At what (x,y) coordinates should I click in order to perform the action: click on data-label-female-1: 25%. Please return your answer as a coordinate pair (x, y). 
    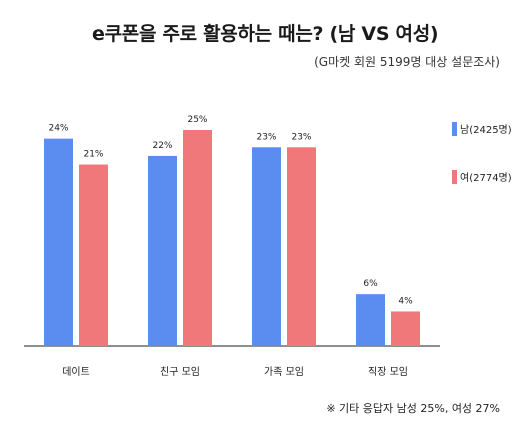
    Looking at the image, I should click on (197, 120).